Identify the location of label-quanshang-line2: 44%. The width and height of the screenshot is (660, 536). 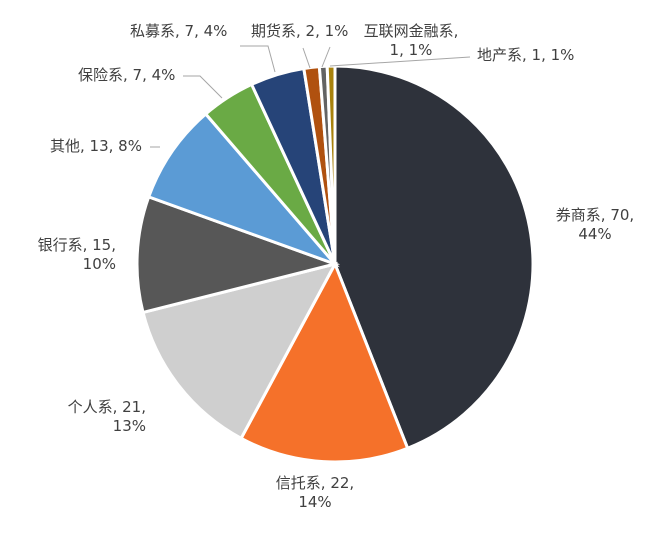
(595, 234).